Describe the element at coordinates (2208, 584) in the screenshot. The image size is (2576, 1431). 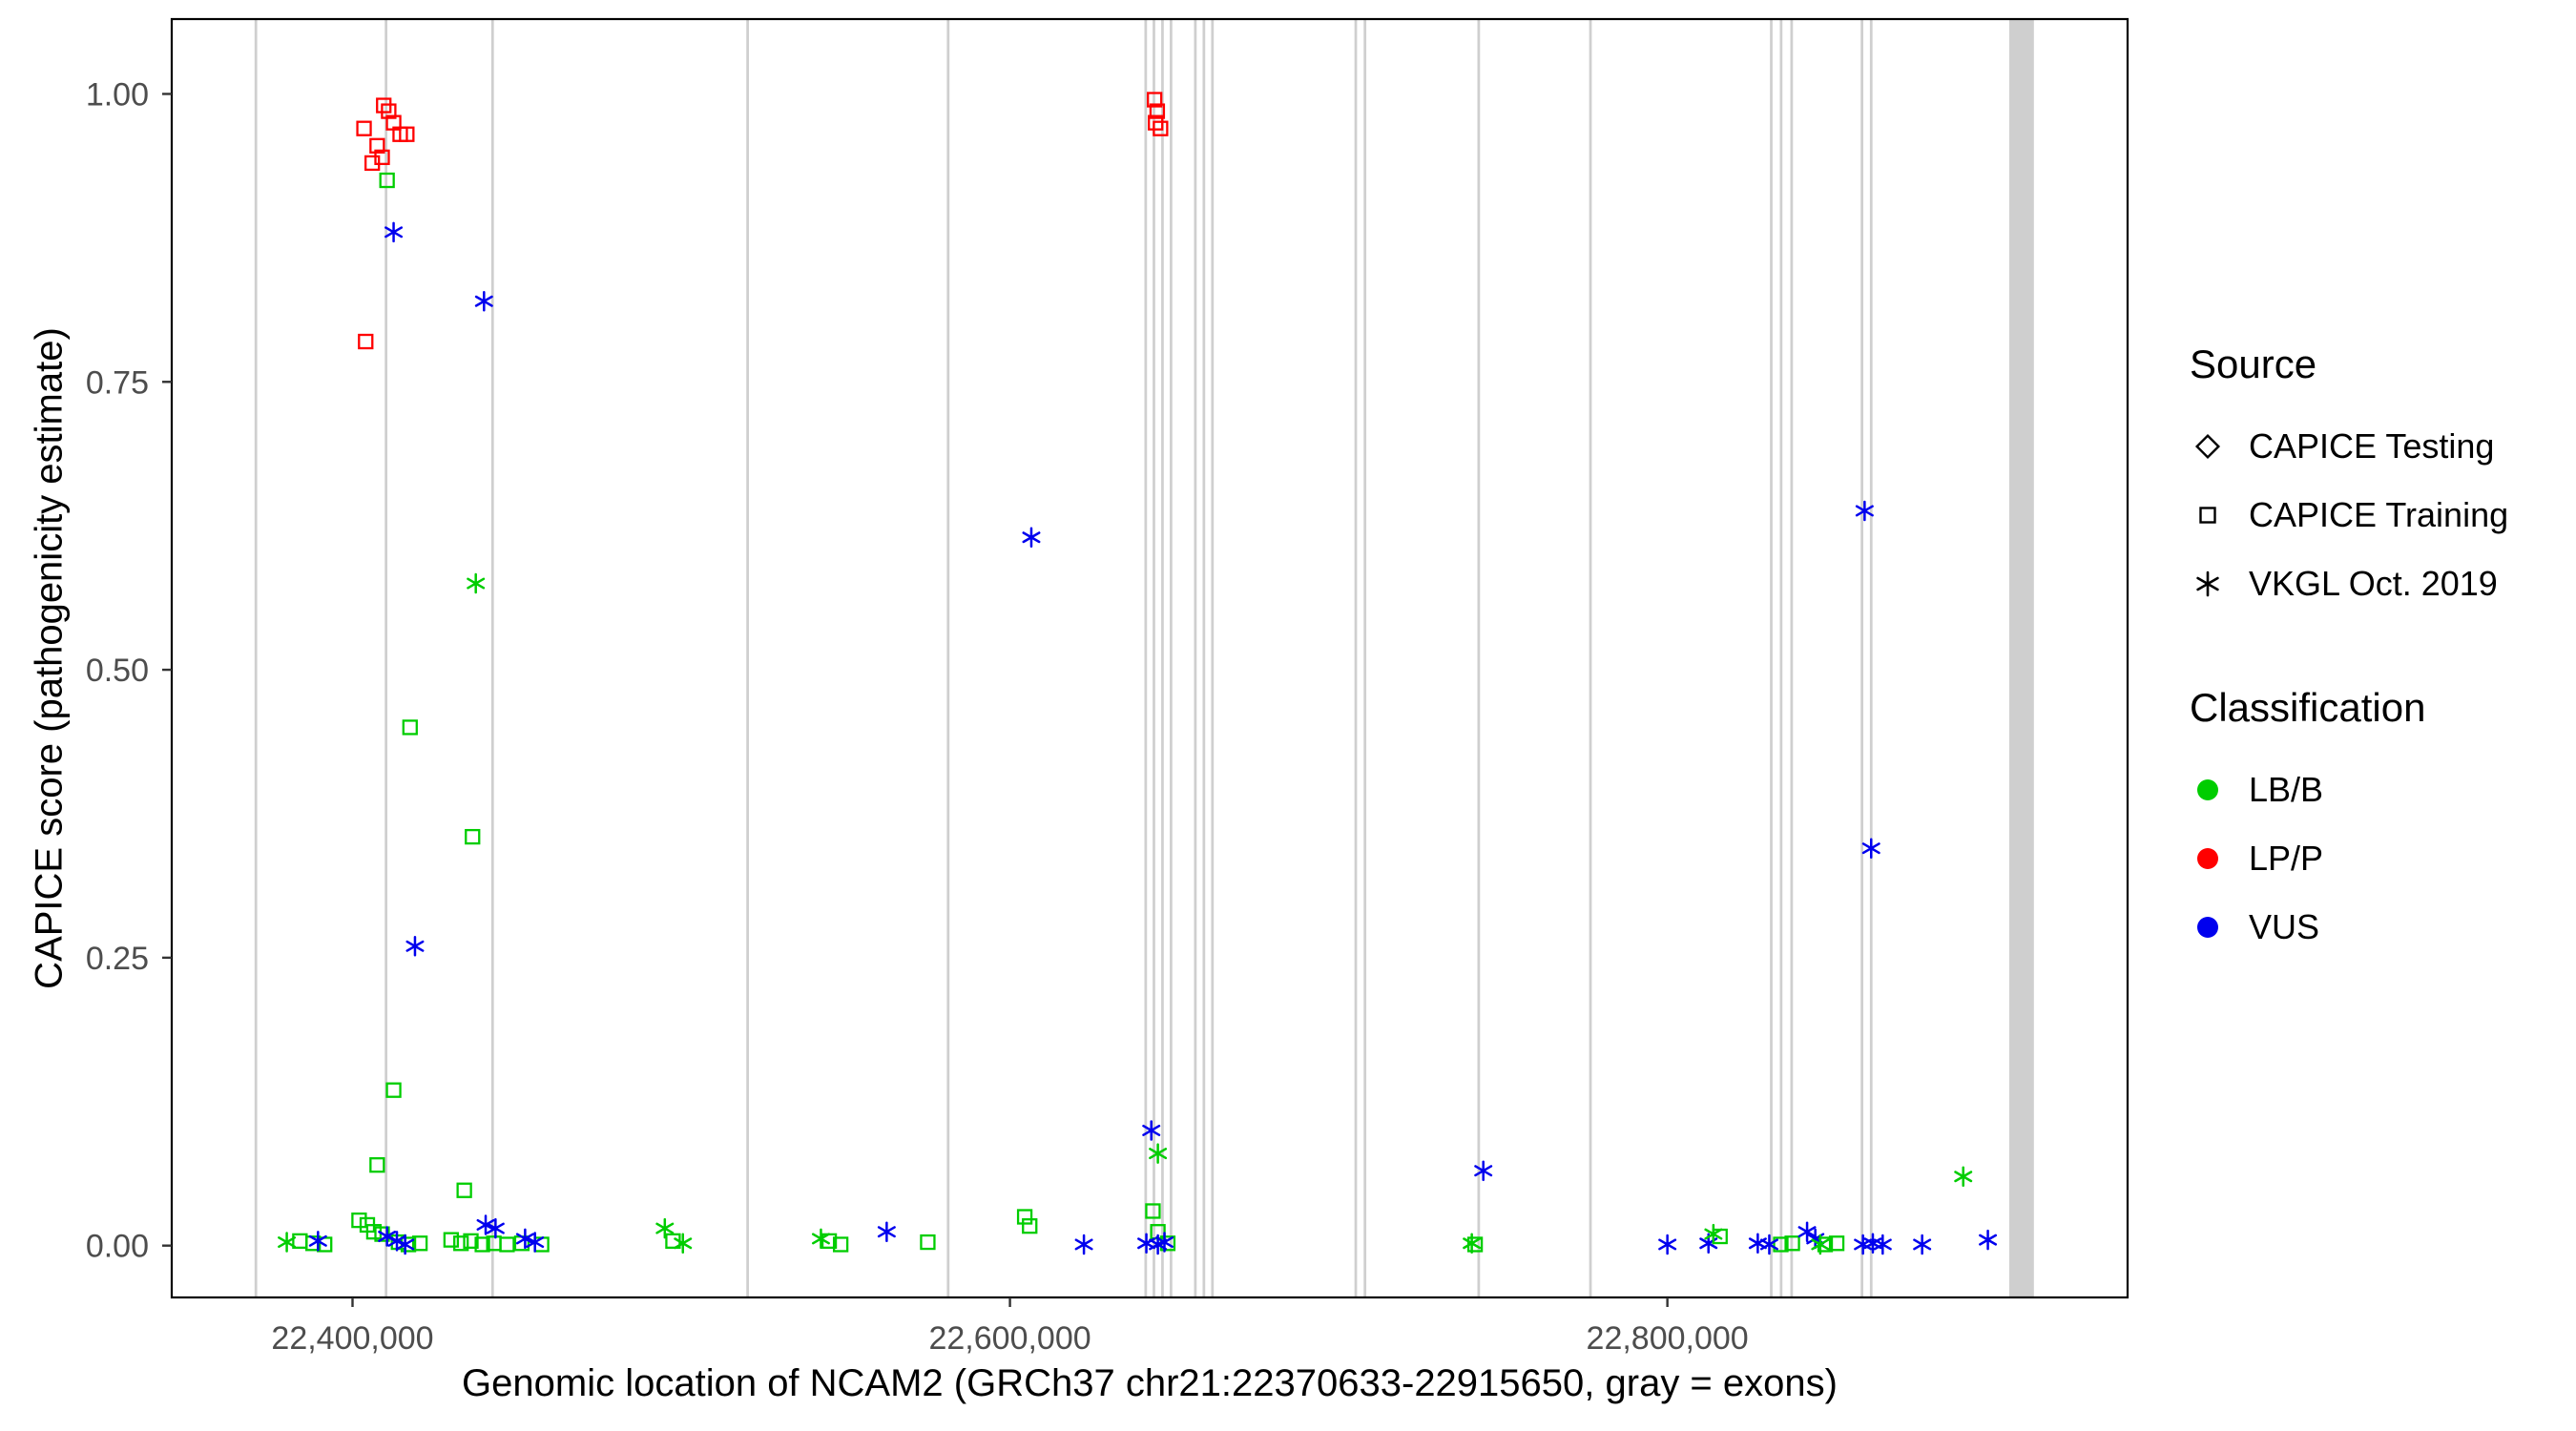
I see `asterisk-icon` at that location.